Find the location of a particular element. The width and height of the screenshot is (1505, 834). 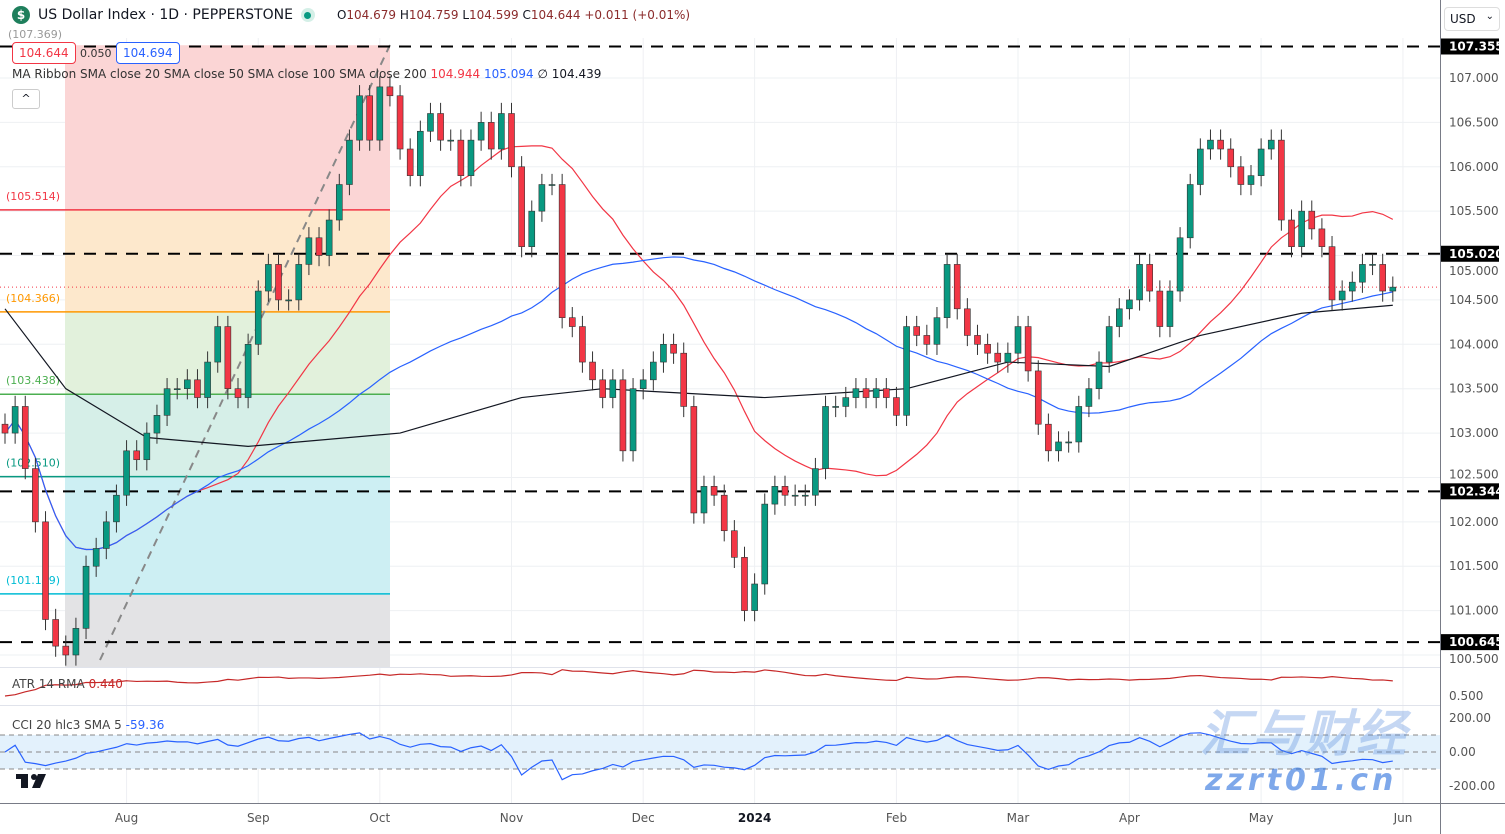

measure-right-value: 104.694 is located at coordinates (148, 53).